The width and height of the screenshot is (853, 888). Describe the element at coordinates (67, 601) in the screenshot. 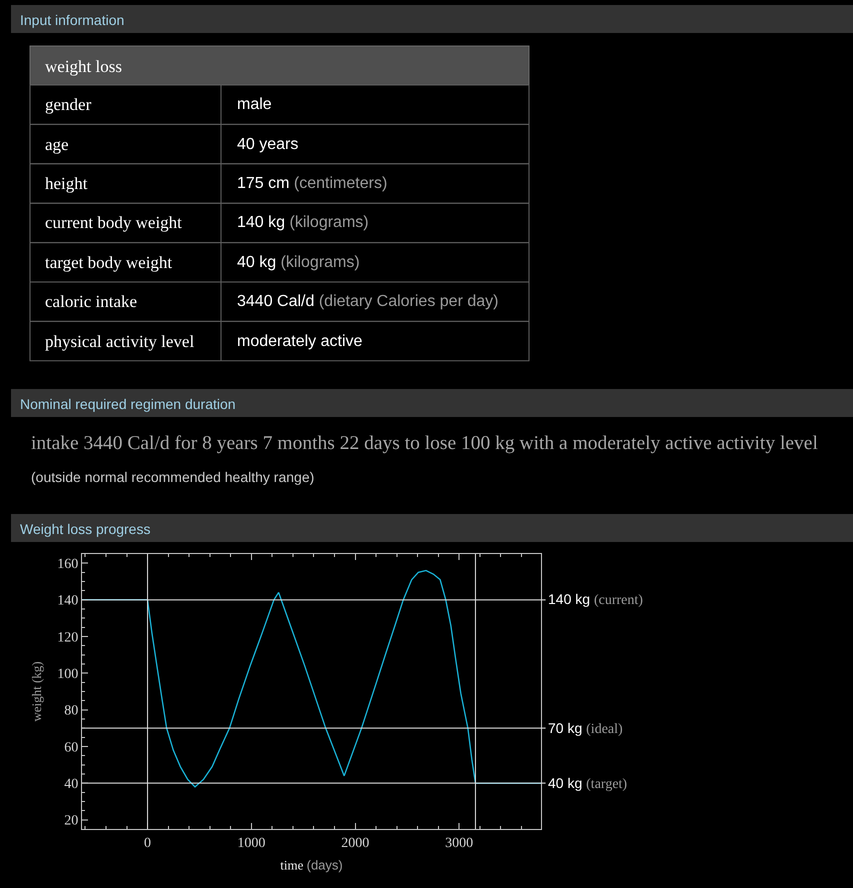

I see `y-tick-label: 140` at that location.